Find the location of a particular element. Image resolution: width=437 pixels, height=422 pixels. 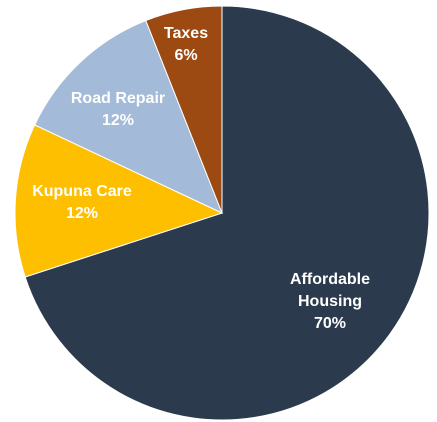

value-label: 6% is located at coordinates (186, 55).